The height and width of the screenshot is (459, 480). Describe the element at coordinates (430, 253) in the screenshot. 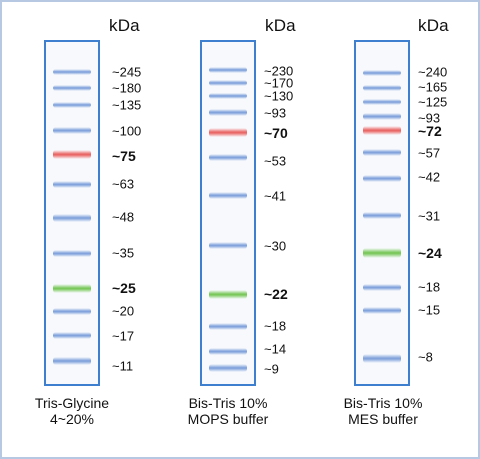

I see `marker-label: ~24` at that location.